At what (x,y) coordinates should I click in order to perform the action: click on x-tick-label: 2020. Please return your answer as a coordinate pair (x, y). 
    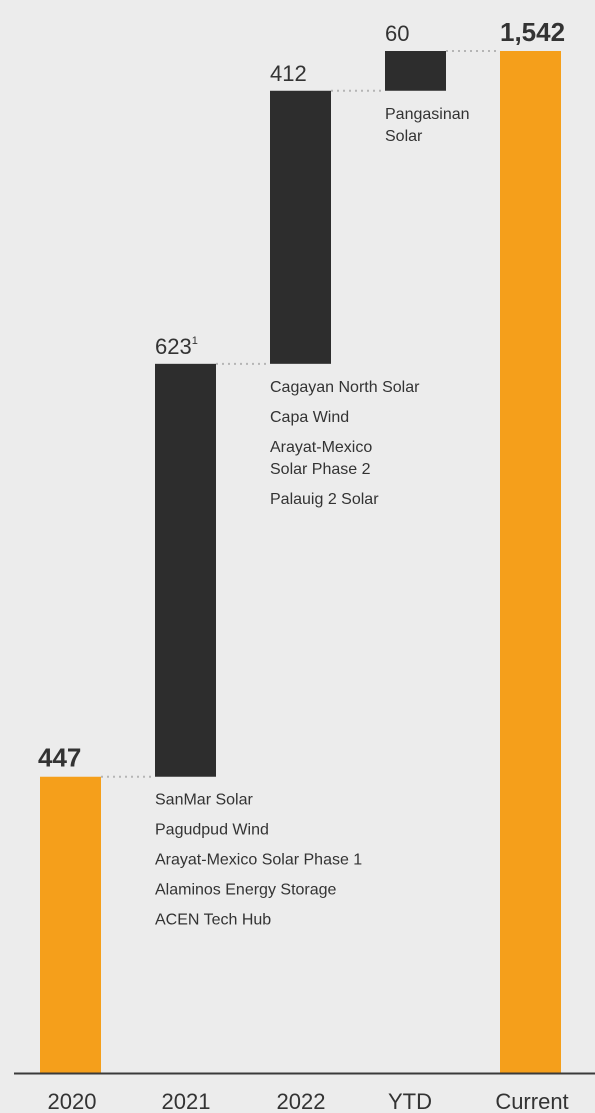
    Looking at the image, I should click on (72, 1101).